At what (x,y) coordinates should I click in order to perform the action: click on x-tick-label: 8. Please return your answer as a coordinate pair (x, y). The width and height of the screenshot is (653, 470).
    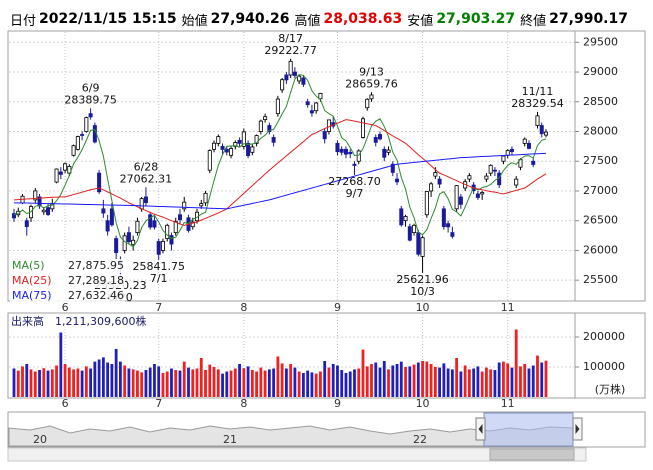
    Looking at the image, I should click on (243, 307).